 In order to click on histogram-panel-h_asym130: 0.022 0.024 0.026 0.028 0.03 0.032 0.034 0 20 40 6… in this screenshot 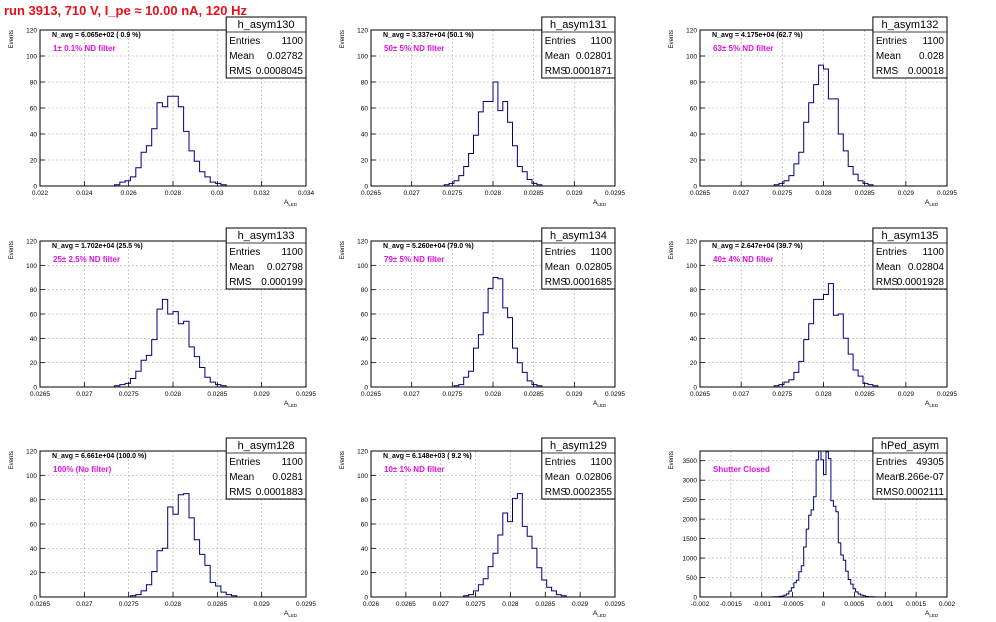, I will do `click(162, 111)`.